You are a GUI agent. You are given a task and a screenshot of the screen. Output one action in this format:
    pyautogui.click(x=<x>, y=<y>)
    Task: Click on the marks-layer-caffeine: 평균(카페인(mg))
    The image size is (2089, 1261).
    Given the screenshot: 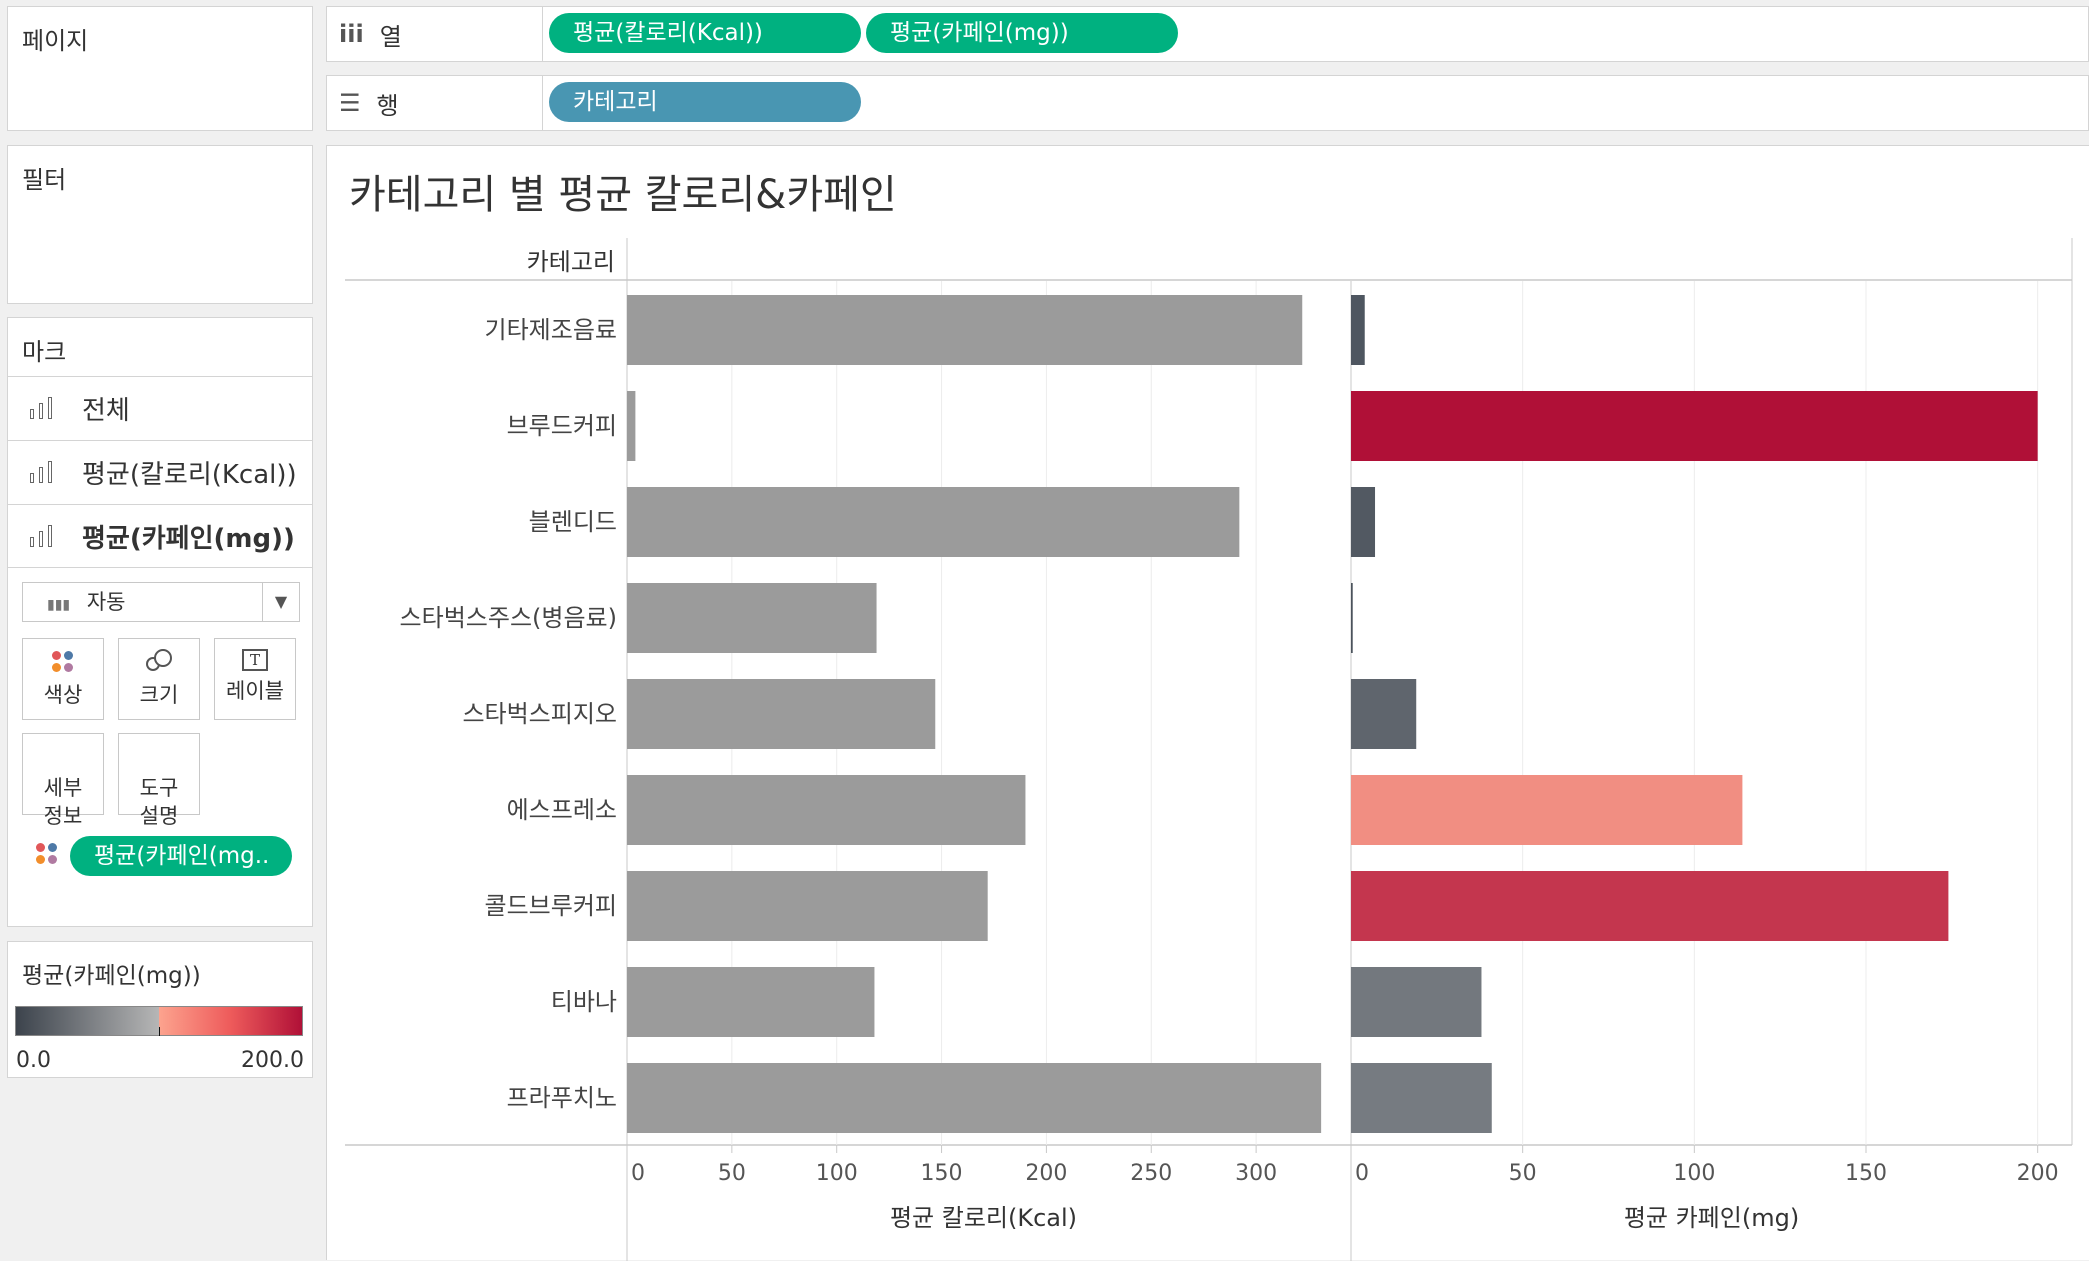 What is the action you would take?
    pyautogui.click(x=160, y=536)
    